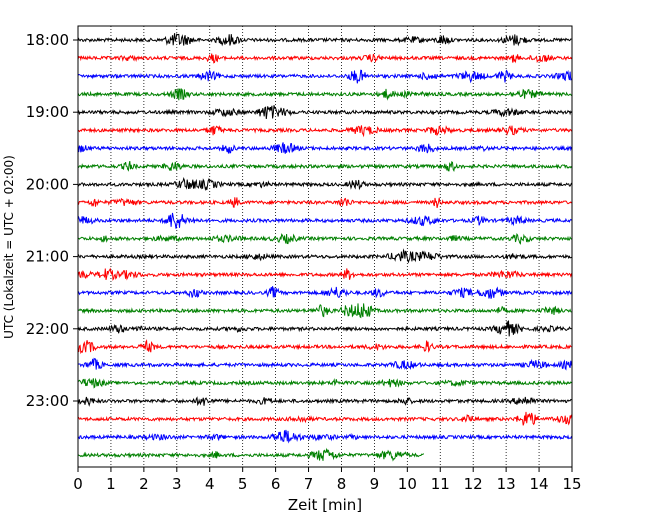 The height and width of the screenshot is (520, 650). I want to click on x-tick-label: 8, so click(342, 484).